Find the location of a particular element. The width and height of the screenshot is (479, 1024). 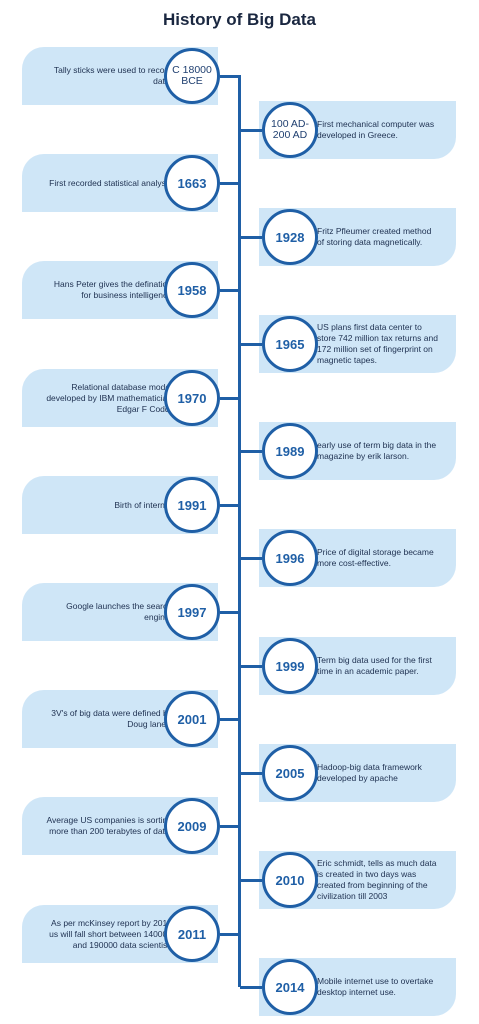

year-circle: 1928 is located at coordinates (290, 237).